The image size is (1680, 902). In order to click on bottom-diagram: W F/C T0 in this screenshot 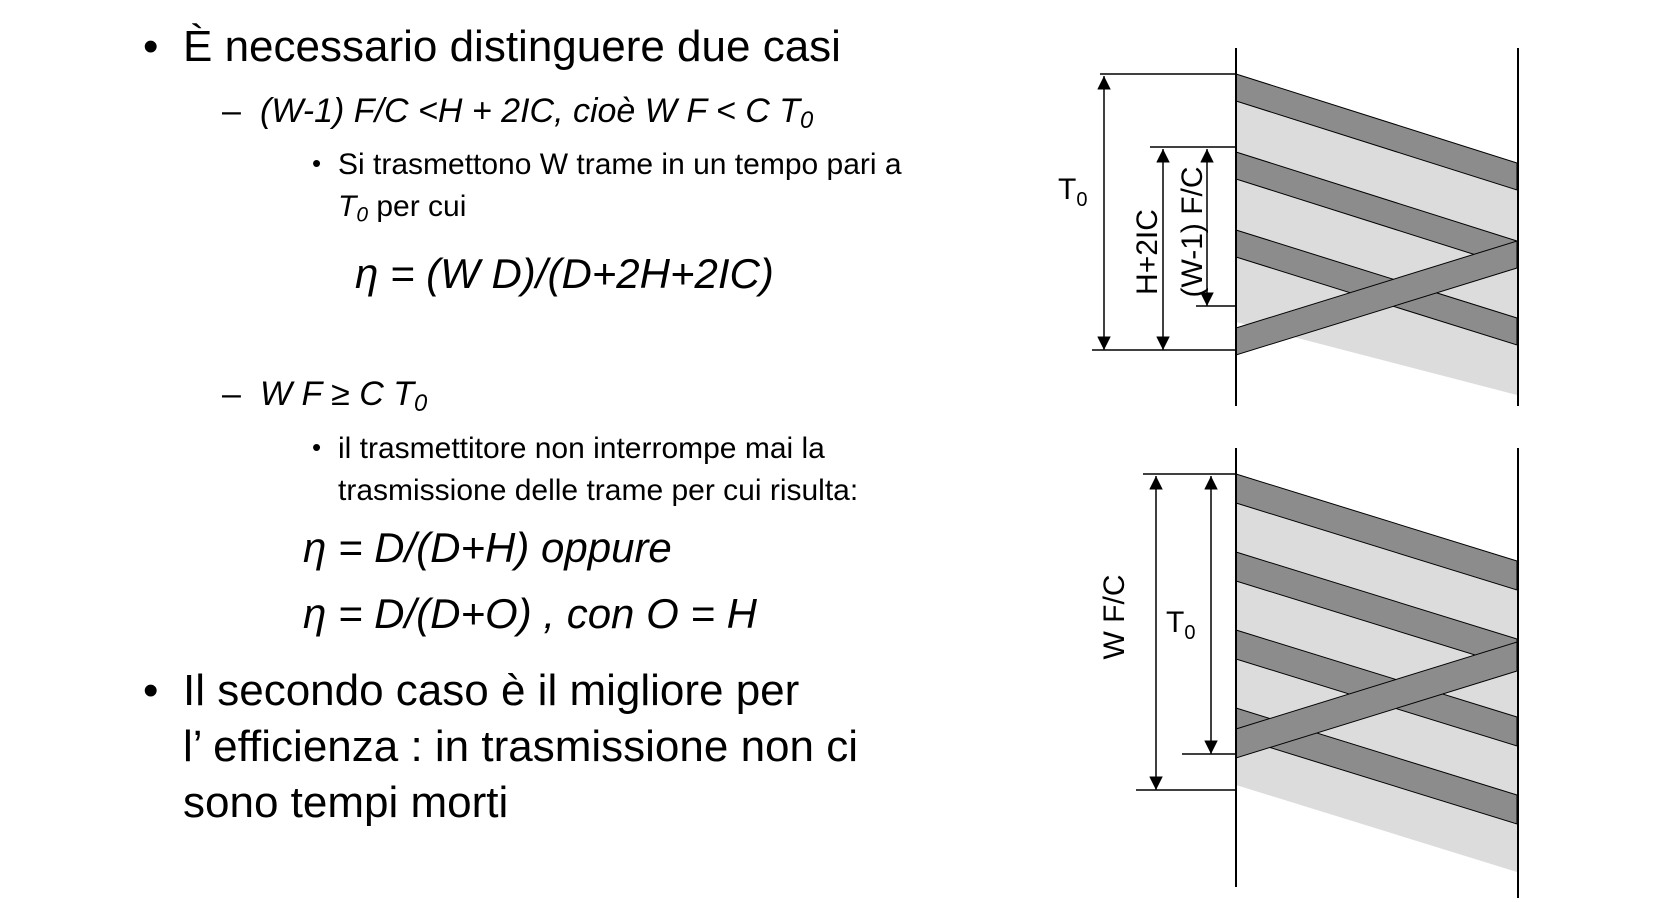, I will do `click(1308, 673)`.